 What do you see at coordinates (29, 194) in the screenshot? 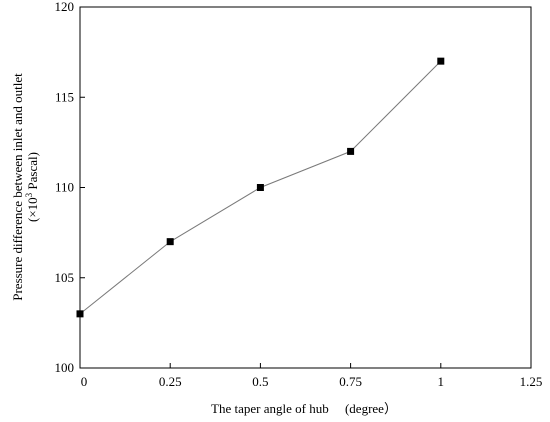
I see `y-axis-unit-exponent: 3` at bounding box center [29, 194].